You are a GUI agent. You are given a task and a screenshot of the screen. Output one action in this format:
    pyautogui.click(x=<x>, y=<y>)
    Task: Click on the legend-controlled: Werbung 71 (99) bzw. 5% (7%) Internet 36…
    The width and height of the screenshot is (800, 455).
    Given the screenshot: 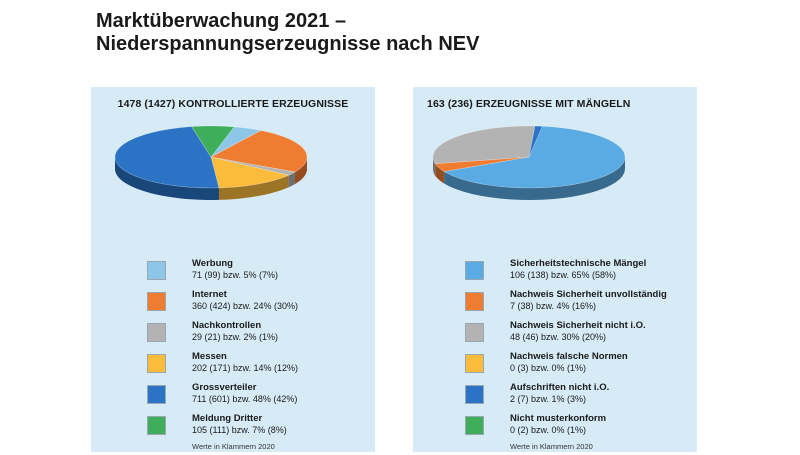 What is the action you would take?
    pyautogui.click(x=259, y=351)
    